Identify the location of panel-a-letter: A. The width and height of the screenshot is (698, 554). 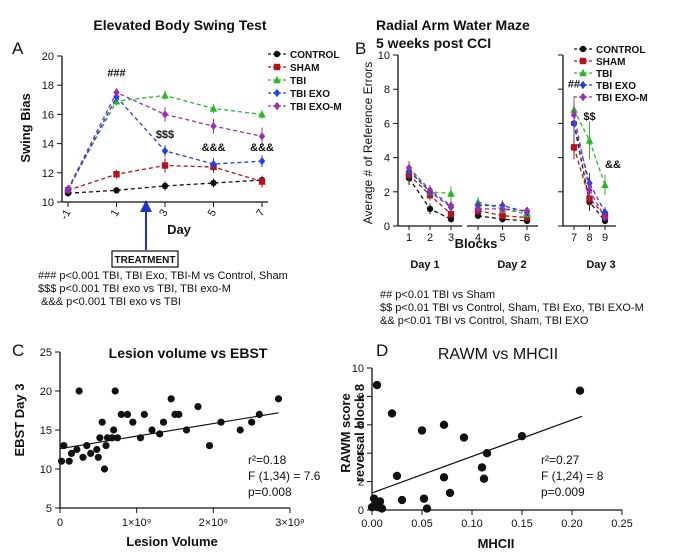
(18, 48).